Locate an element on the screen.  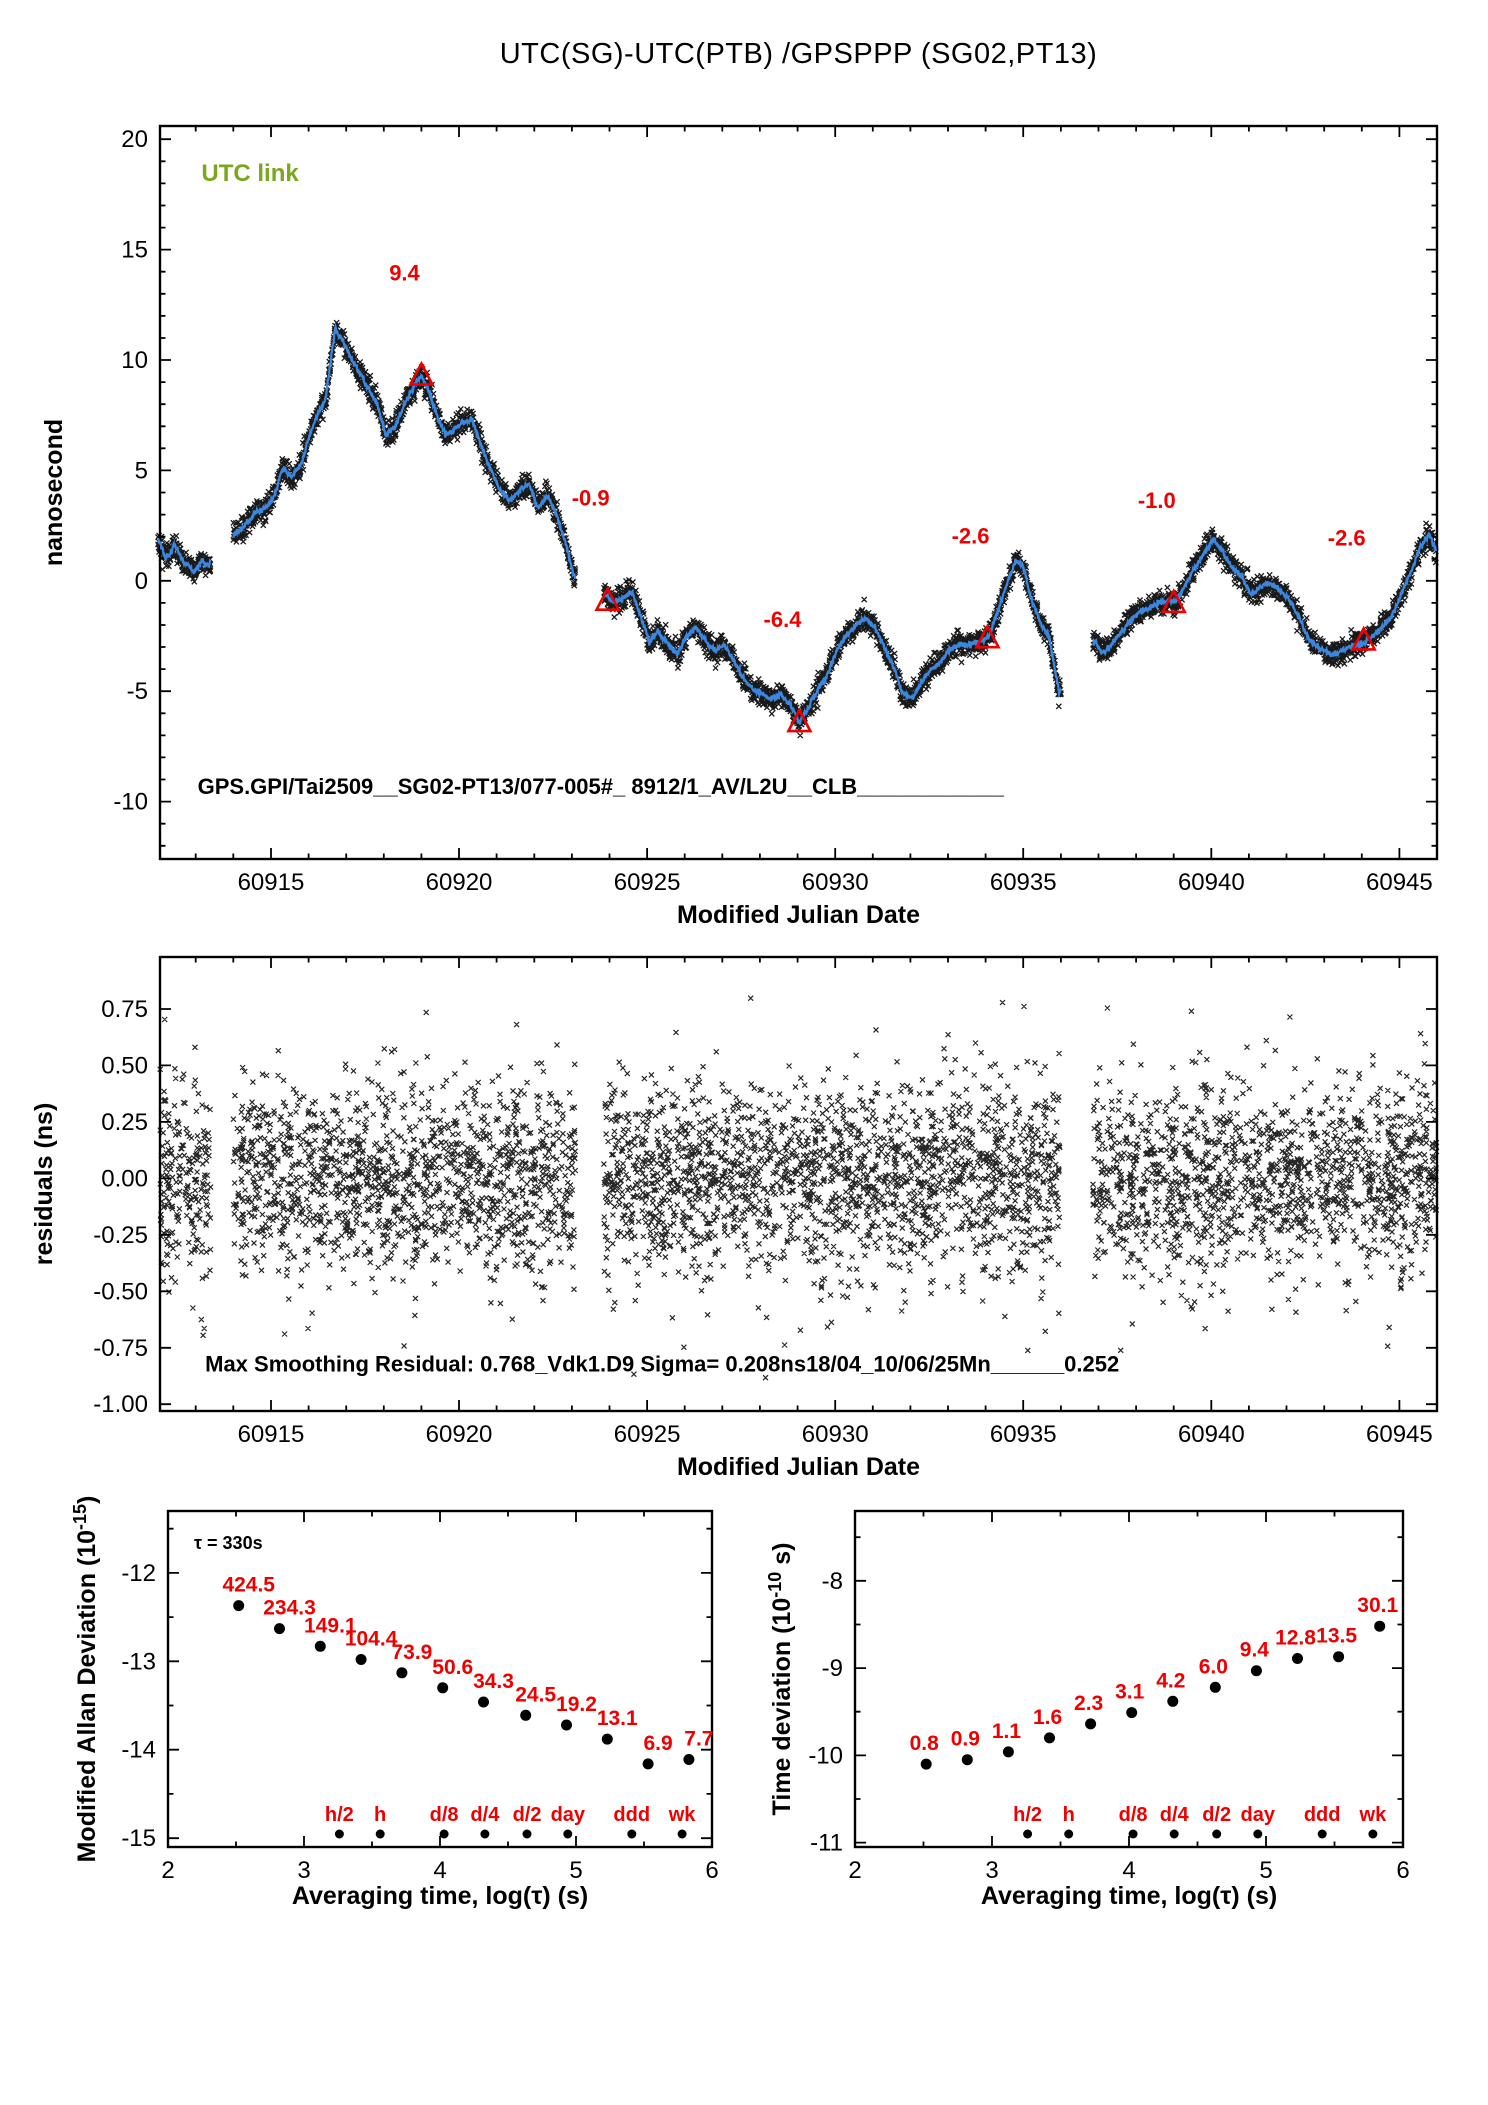
point-value-label: 19.2 is located at coordinates (576, 1704).